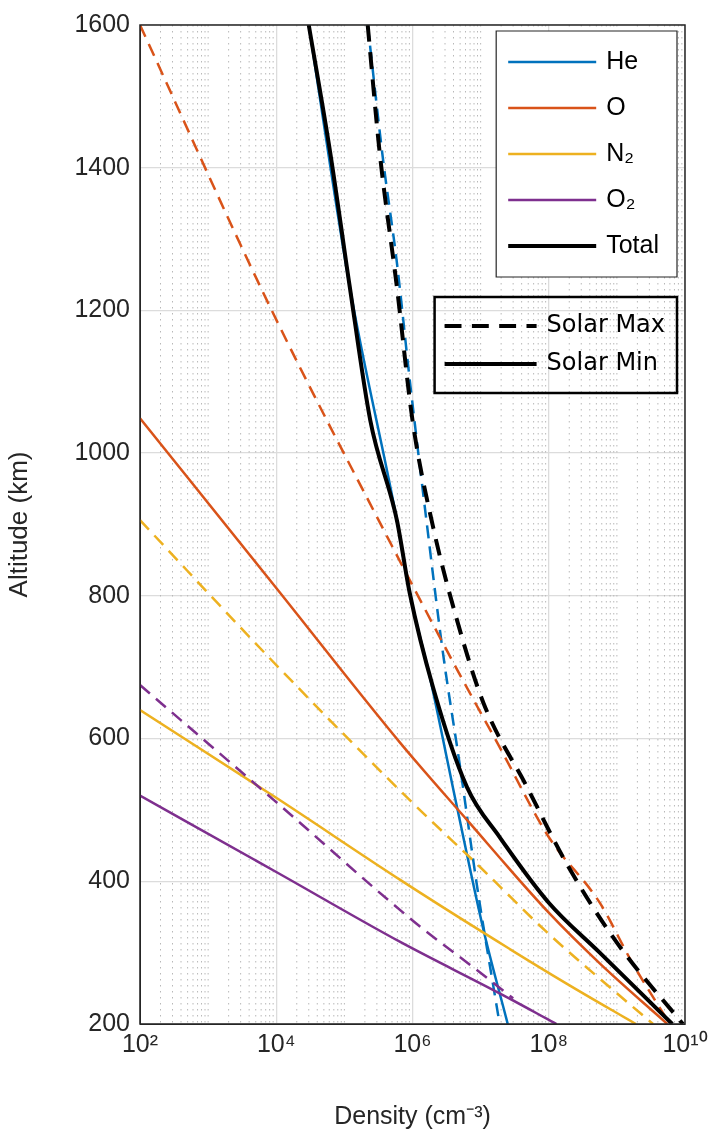  What do you see at coordinates (685, 1042) in the screenshot?
I see `x-tick-label: 10¹⁰` at bounding box center [685, 1042].